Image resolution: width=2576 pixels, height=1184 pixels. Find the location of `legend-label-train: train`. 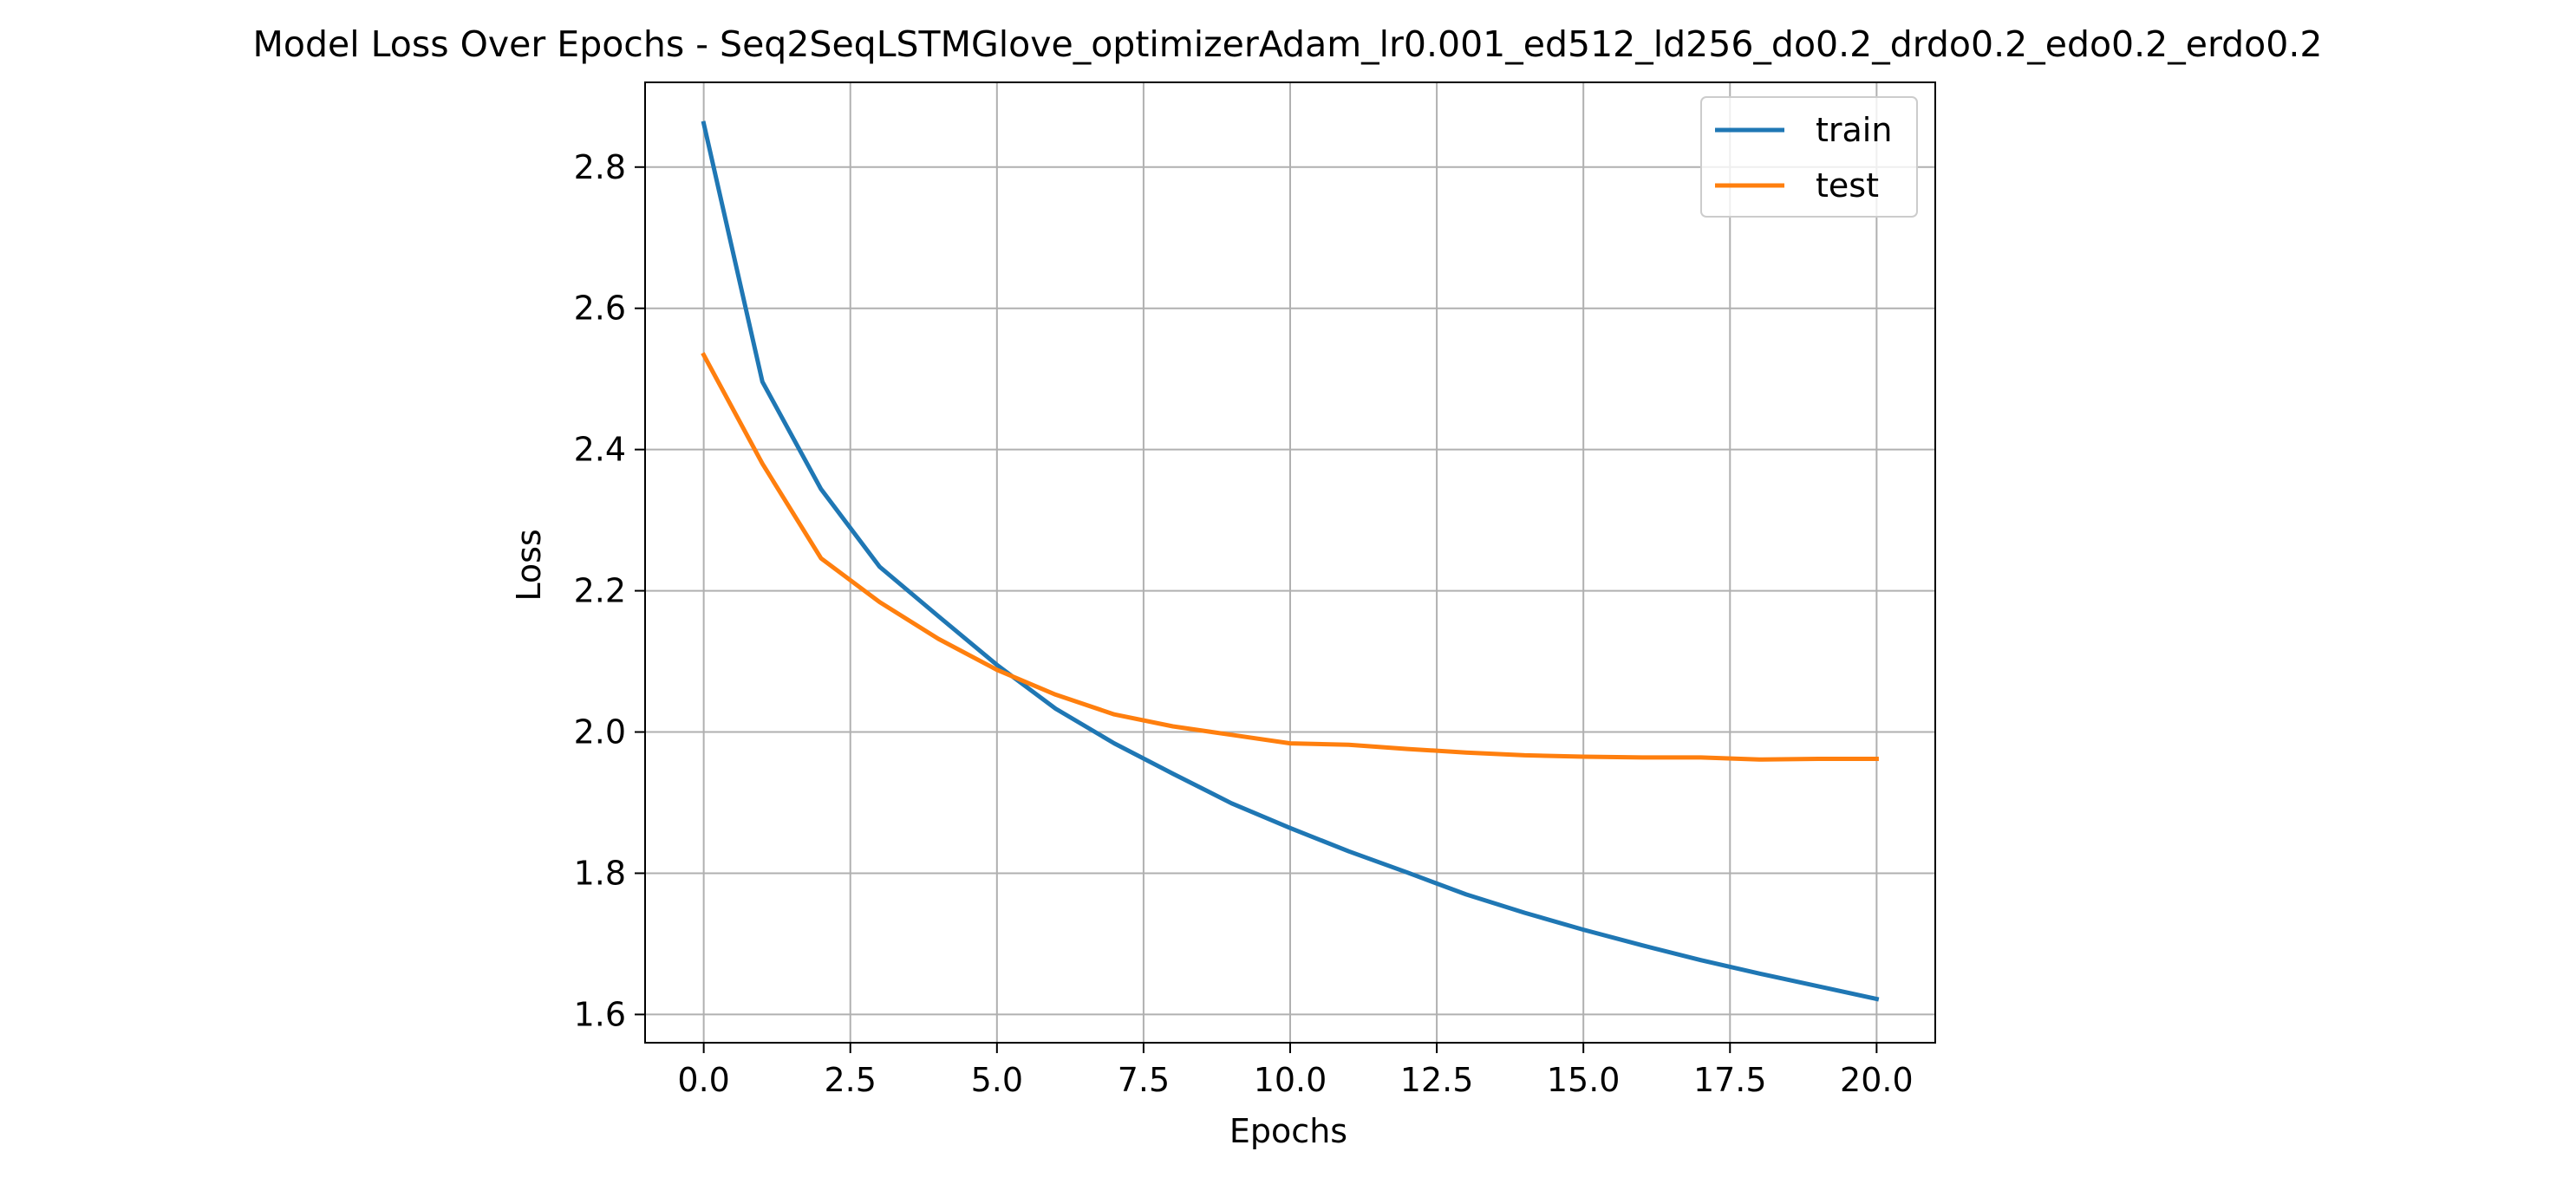

legend-label-train: train is located at coordinates (1854, 130).